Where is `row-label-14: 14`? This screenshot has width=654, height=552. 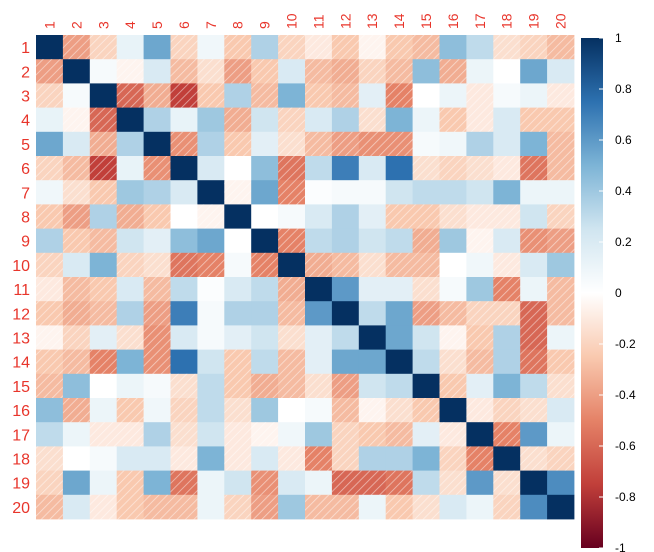
row-label-14: 14 is located at coordinates (21, 363).